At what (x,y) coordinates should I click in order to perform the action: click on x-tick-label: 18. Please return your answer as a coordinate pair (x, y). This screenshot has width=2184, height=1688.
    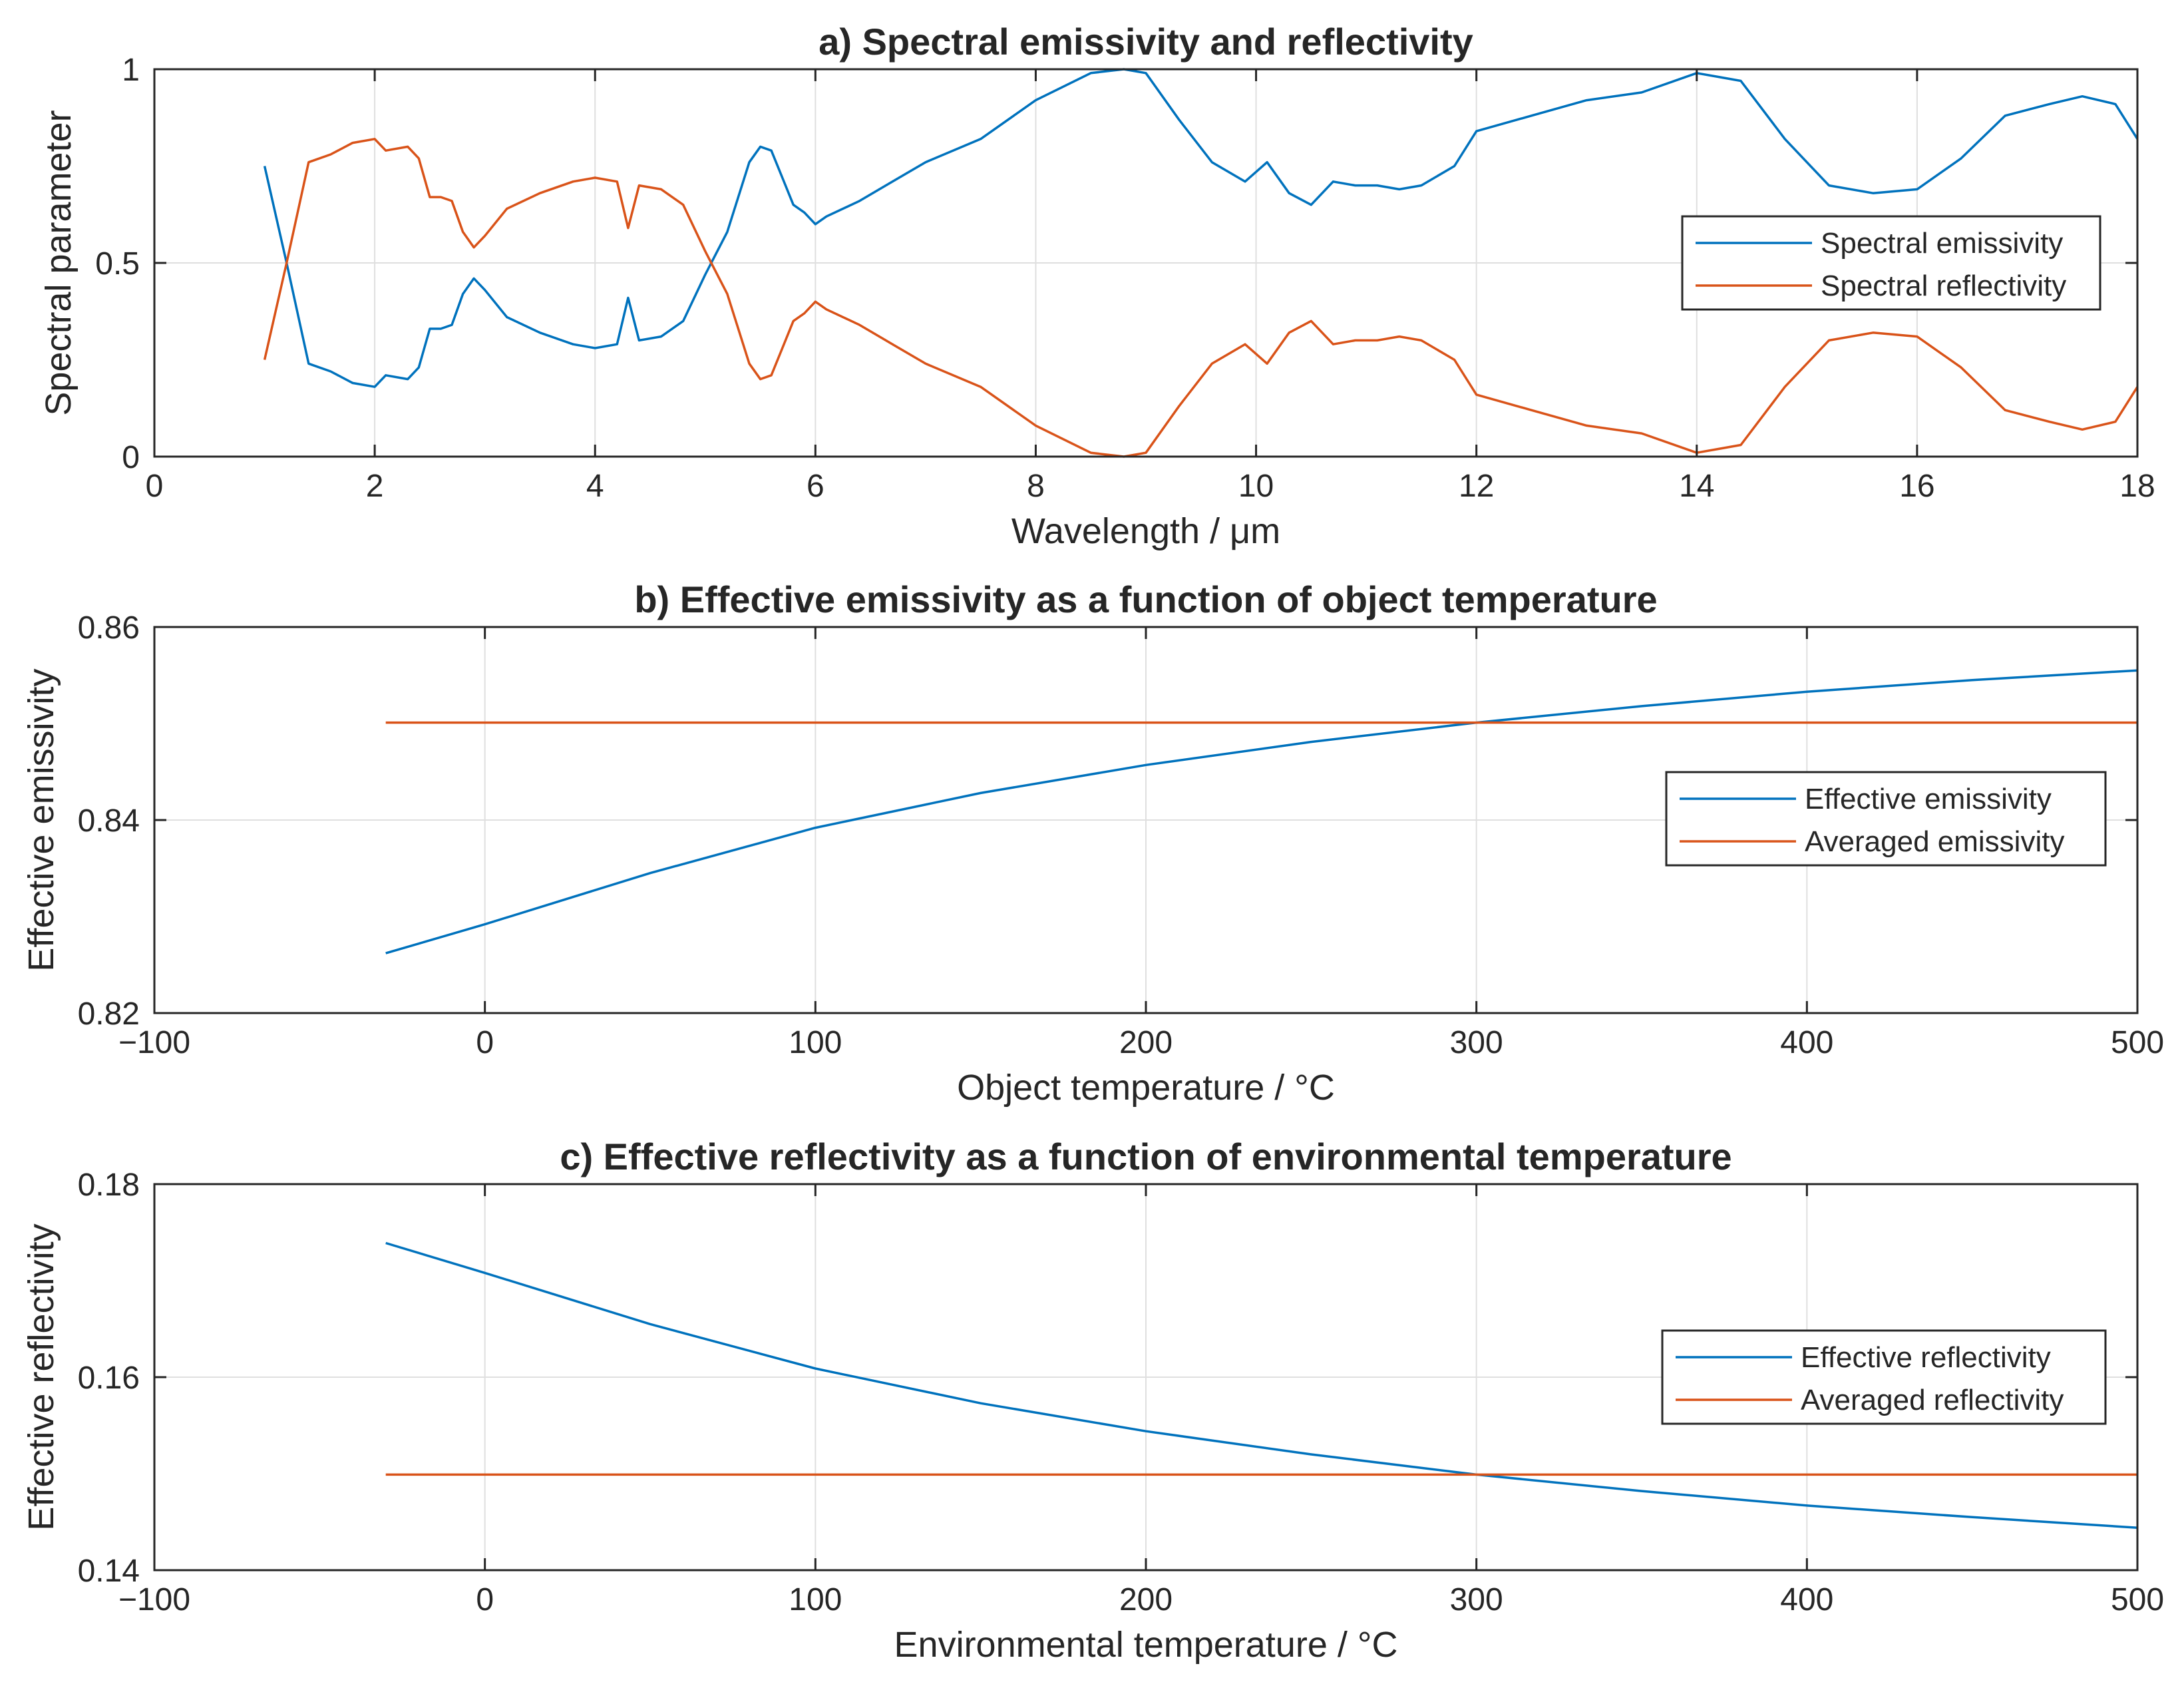
    Looking at the image, I should click on (2137, 487).